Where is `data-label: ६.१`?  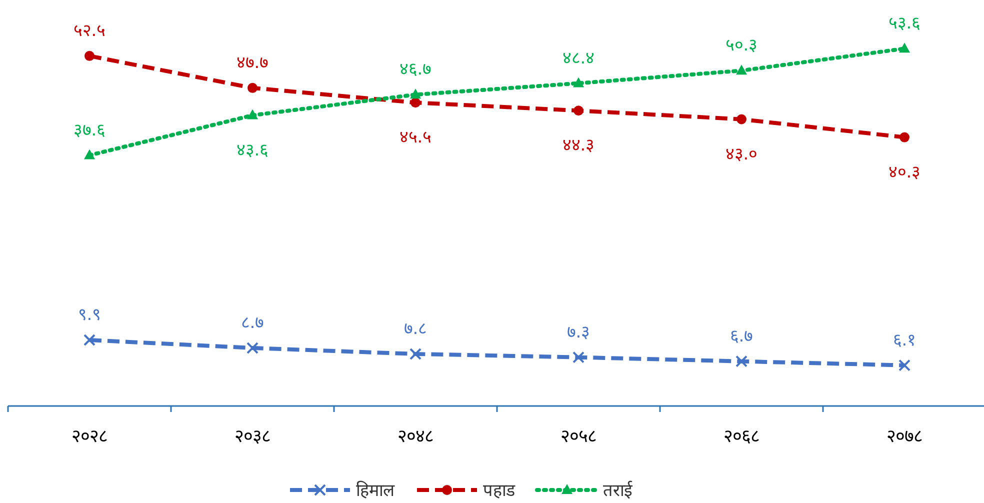 data-label: ६.१ is located at coordinates (904, 340).